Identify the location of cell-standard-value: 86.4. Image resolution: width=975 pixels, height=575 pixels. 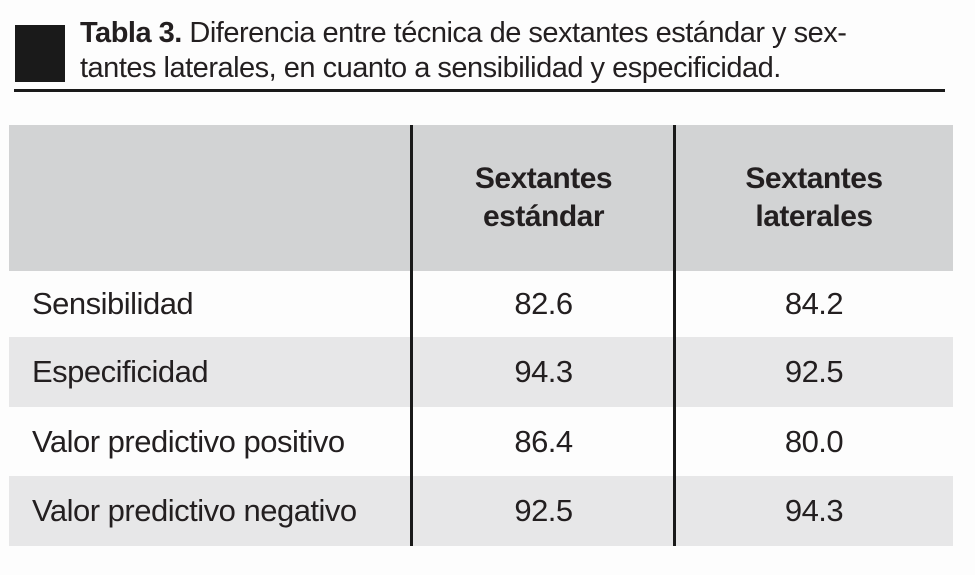
(543, 441).